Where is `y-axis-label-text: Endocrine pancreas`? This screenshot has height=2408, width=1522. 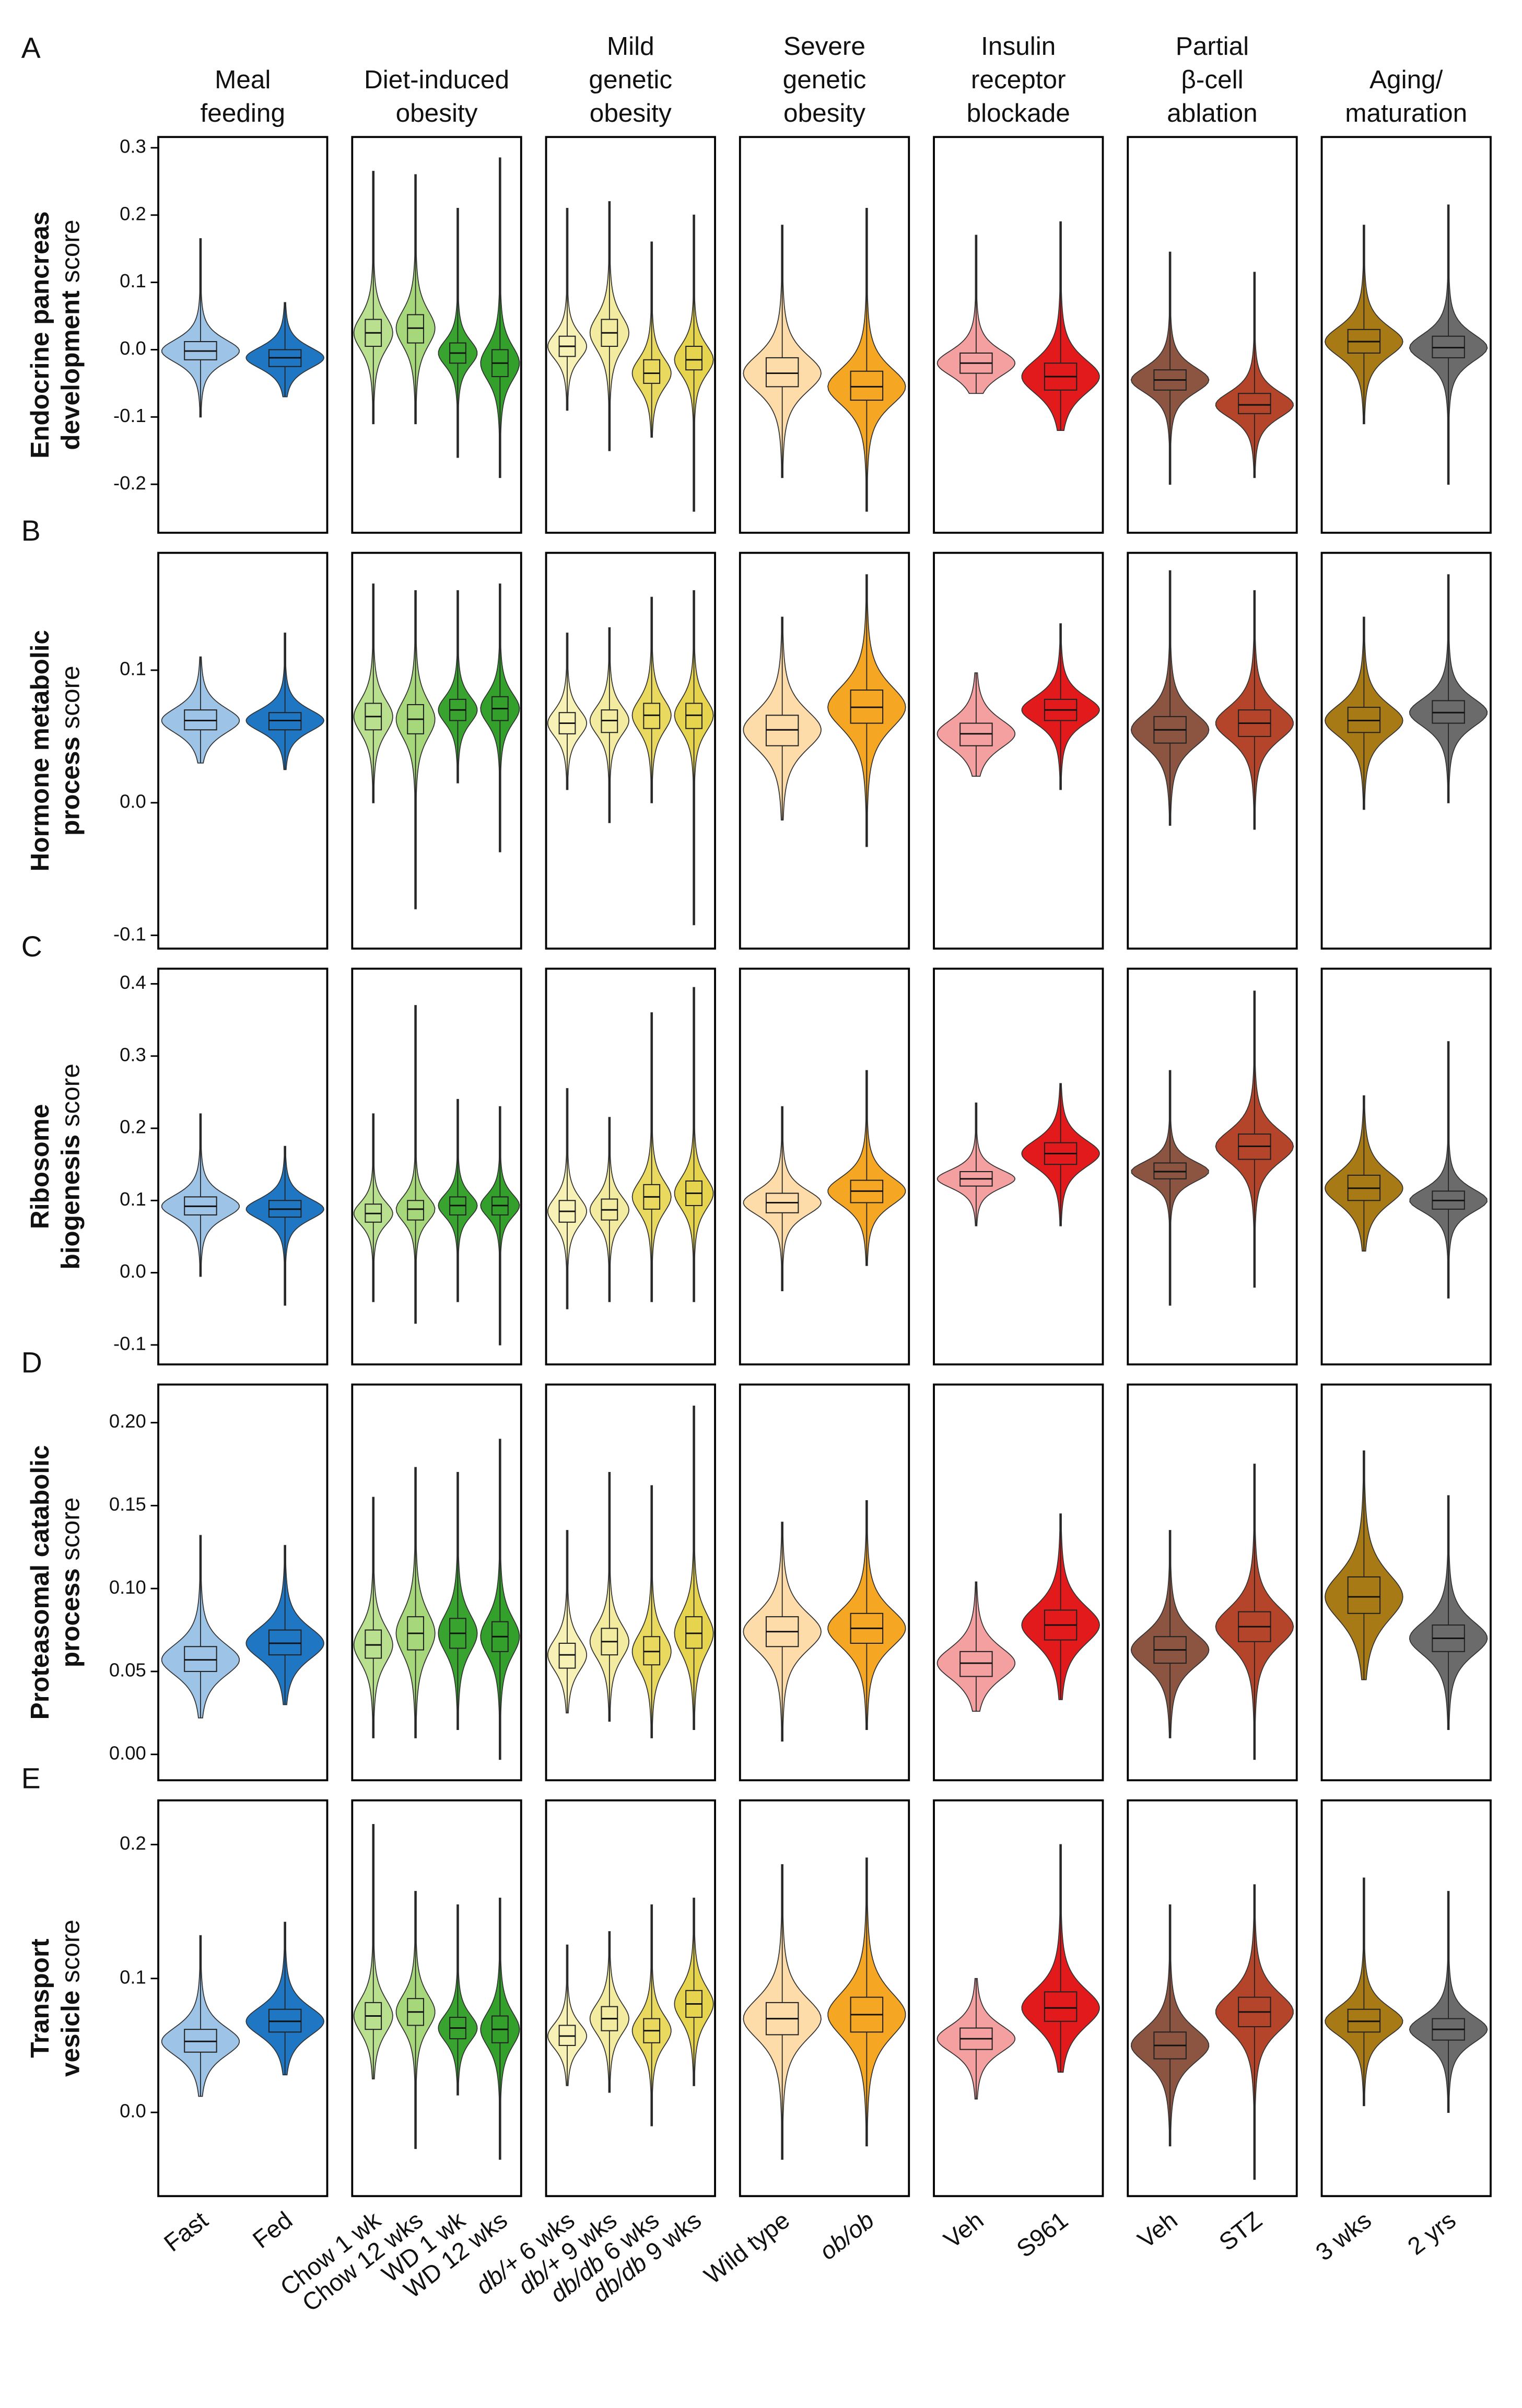
y-axis-label-text: Endocrine pancreas is located at coordinates (40, 334).